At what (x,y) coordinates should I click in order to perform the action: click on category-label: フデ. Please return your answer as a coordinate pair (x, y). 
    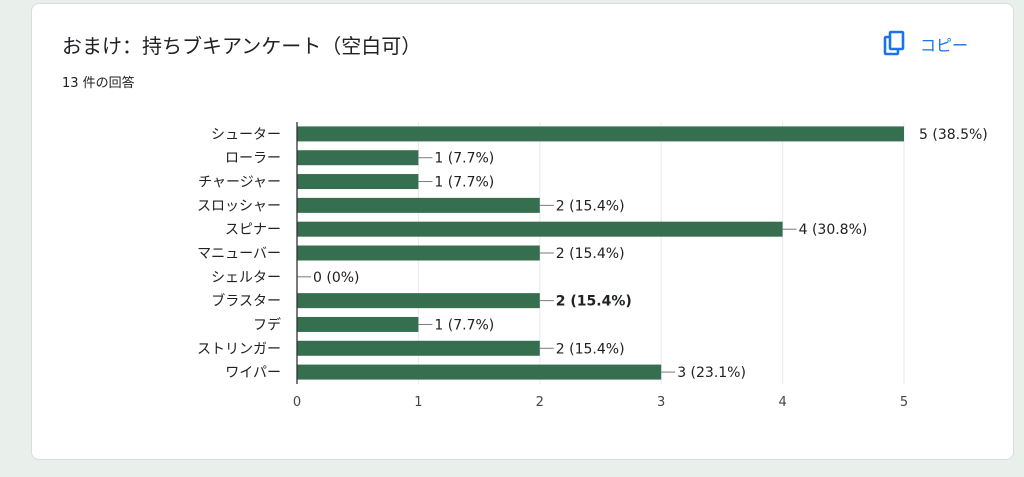
    Looking at the image, I should click on (267, 324).